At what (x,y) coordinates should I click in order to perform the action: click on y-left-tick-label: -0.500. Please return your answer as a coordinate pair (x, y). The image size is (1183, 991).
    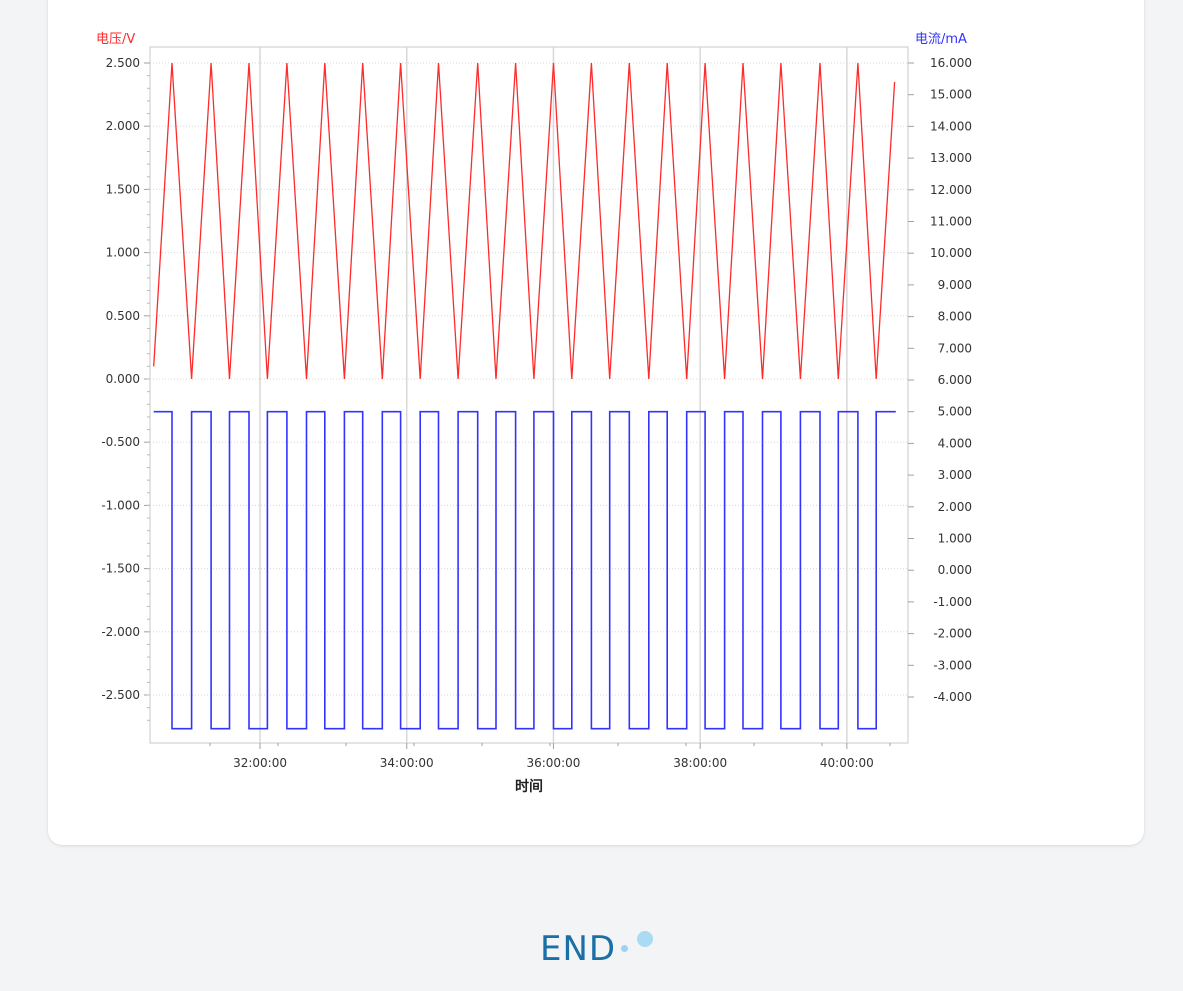
    Looking at the image, I should click on (120, 442).